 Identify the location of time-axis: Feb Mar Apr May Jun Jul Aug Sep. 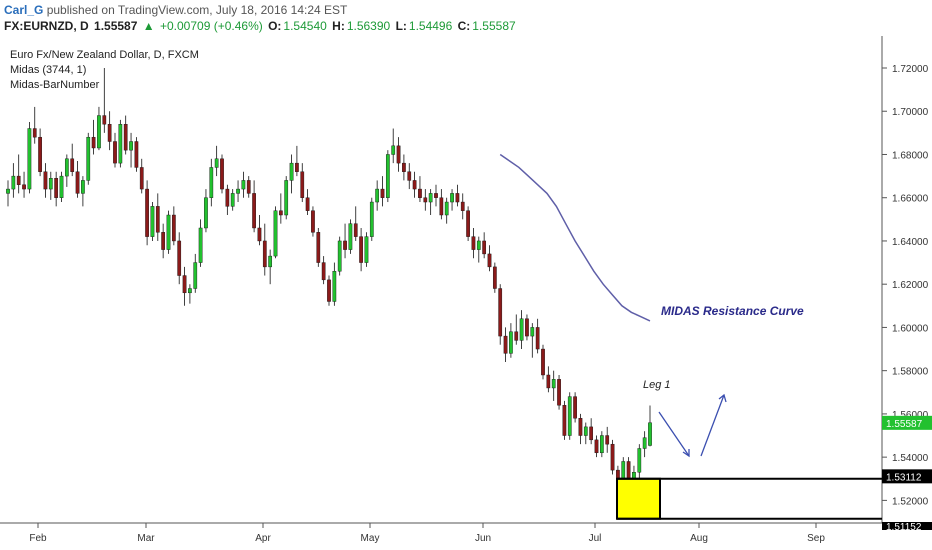
(427, 533).